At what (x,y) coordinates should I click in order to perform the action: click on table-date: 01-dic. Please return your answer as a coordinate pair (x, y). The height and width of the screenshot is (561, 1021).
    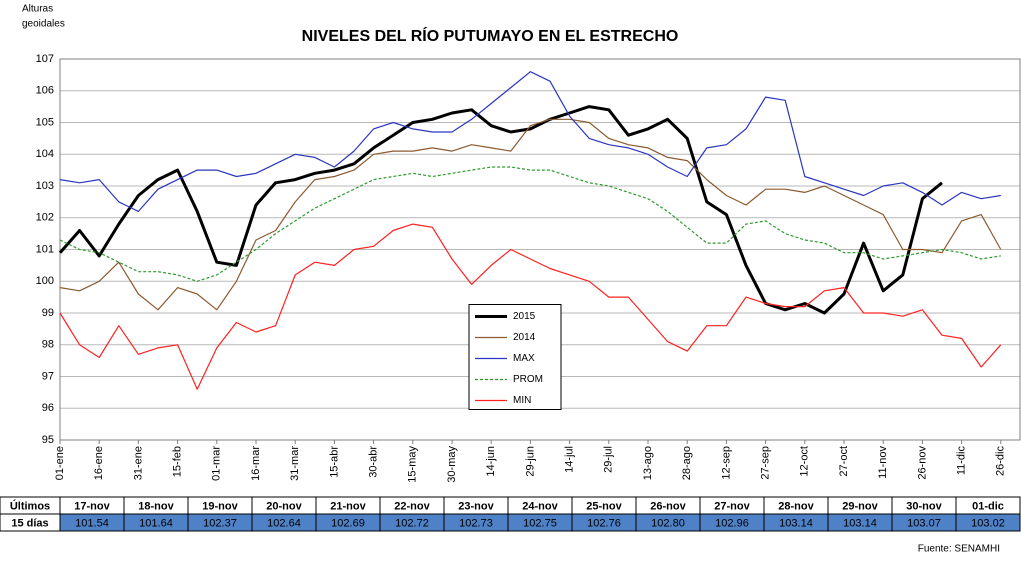
    Looking at the image, I should click on (988, 506).